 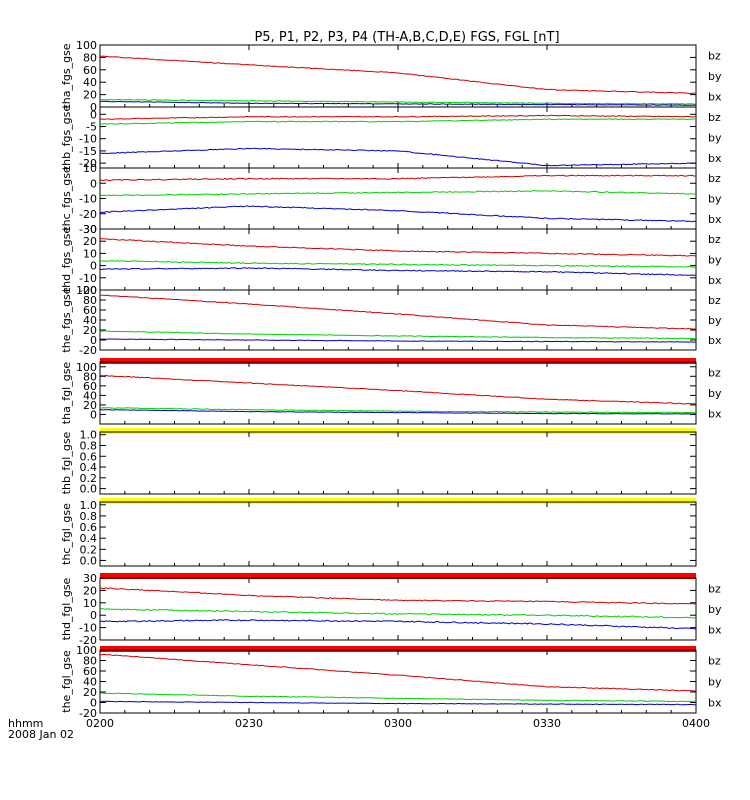 I want to click on y-tick-label: -5, so click(x=91, y=127).